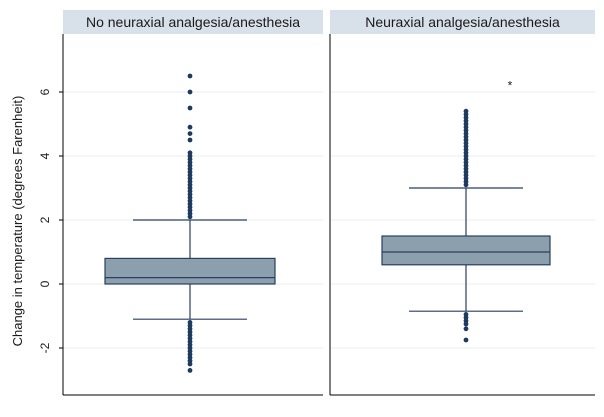 This screenshot has height=417, width=604. I want to click on significance-marker: *, so click(510, 86).